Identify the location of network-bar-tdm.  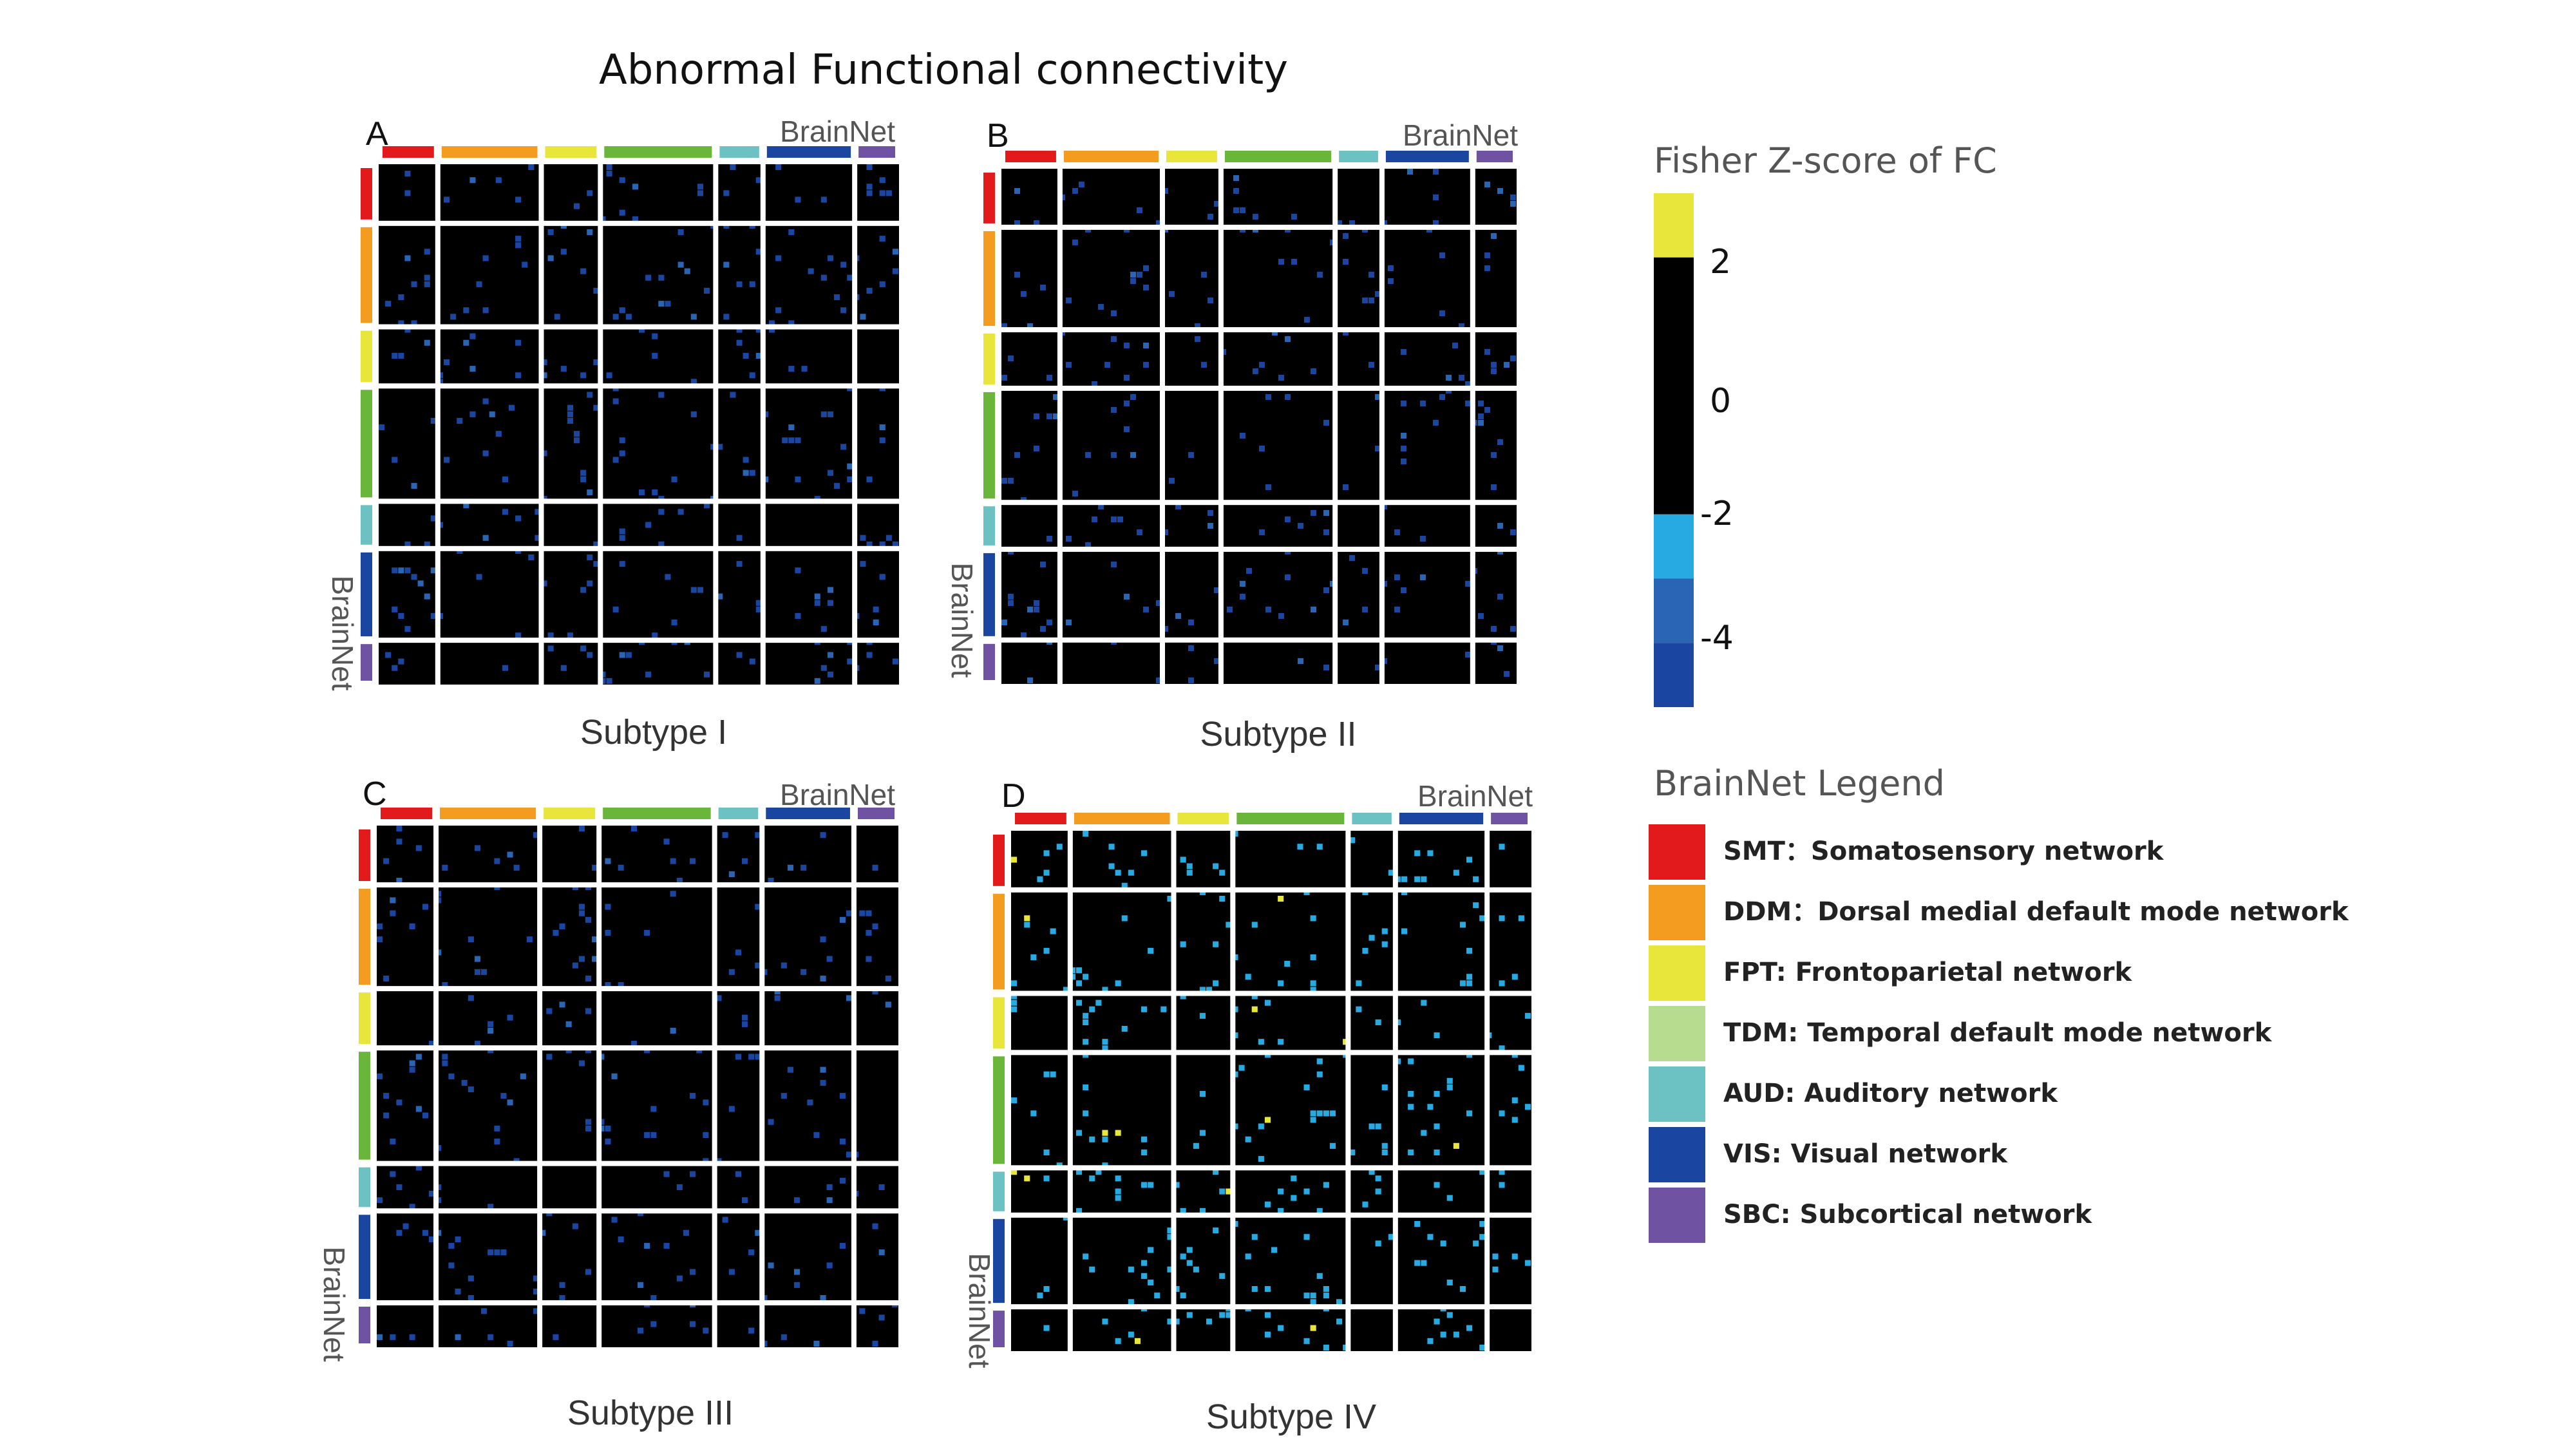
(999, 1110).